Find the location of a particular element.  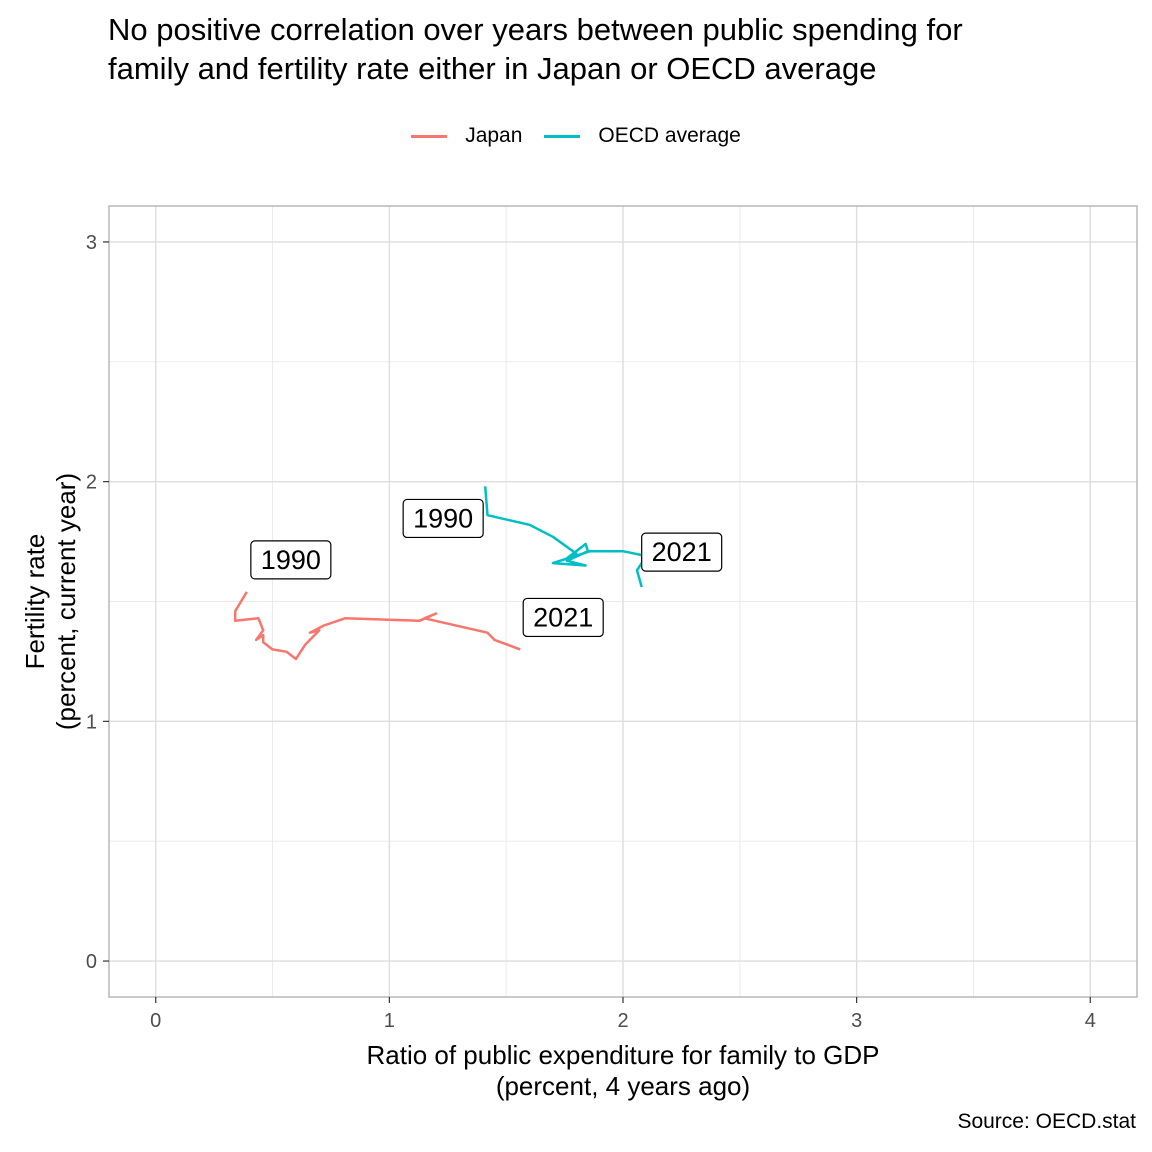

oecd-end-label: 2021 is located at coordinates (682, 552).